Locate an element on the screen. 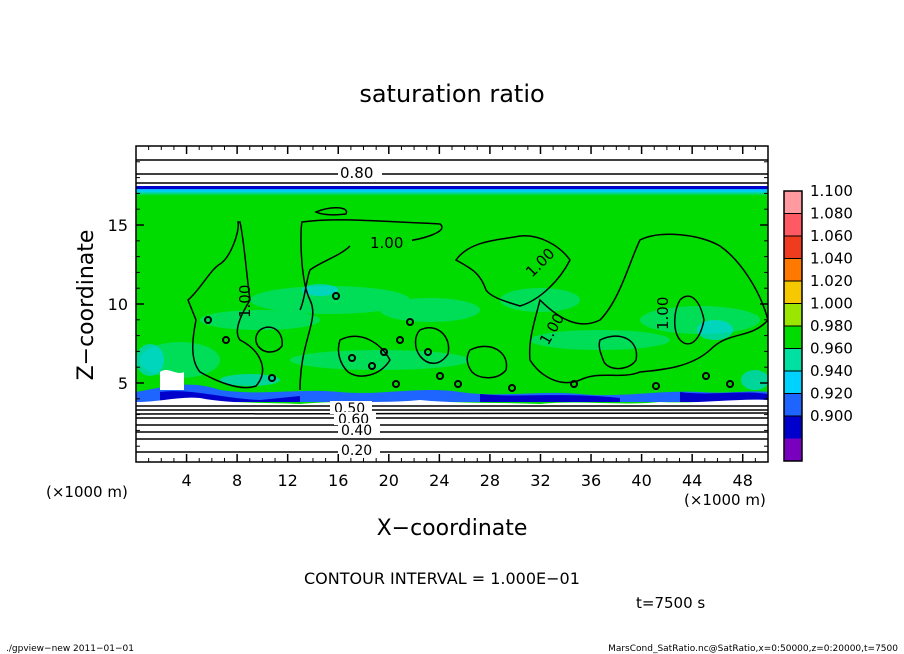 The image size is (904, 654). contour-label: 0.80 is located at coordinates (356, 173).